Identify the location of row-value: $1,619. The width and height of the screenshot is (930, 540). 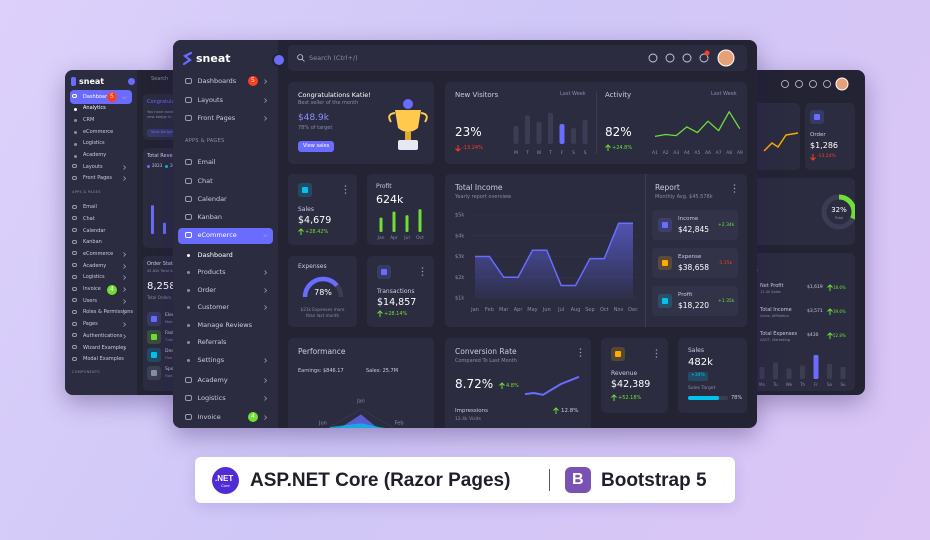
(815, 287).